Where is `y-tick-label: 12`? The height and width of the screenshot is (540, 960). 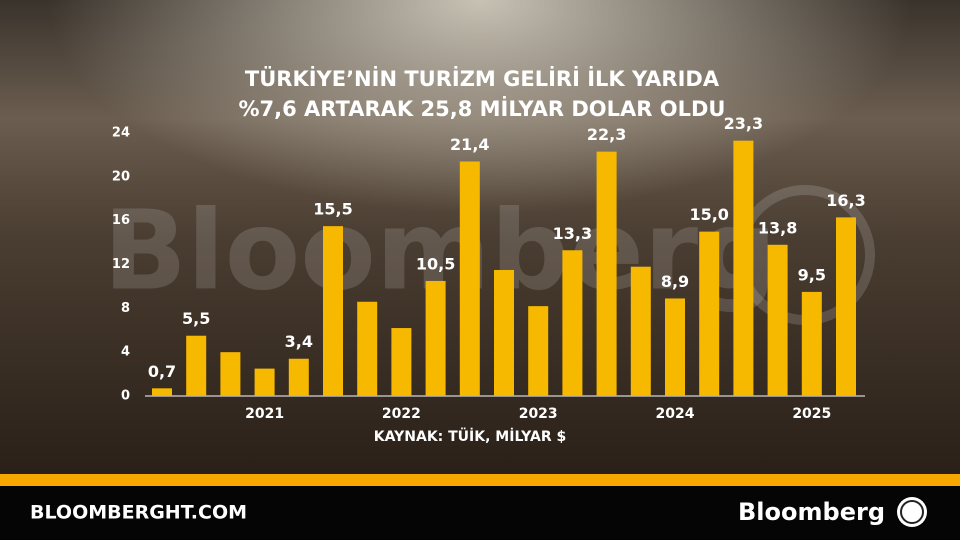 y-tick-label: 12 is located at coordinates (121, 264).